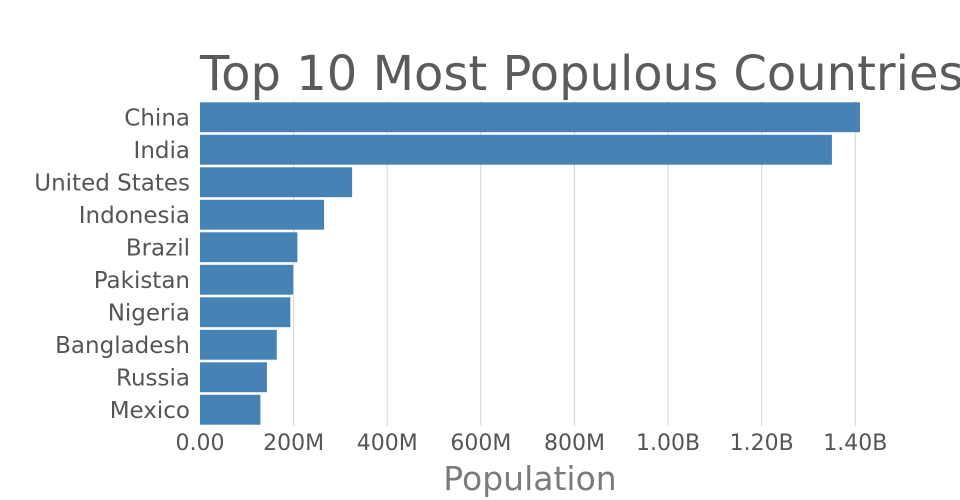 The height and width of the screenshot is (500, 960). What do you see at coordinates (529, 478) in the screenshot?
I see `x-axis-title: Population` at bounding box center [529, 478].